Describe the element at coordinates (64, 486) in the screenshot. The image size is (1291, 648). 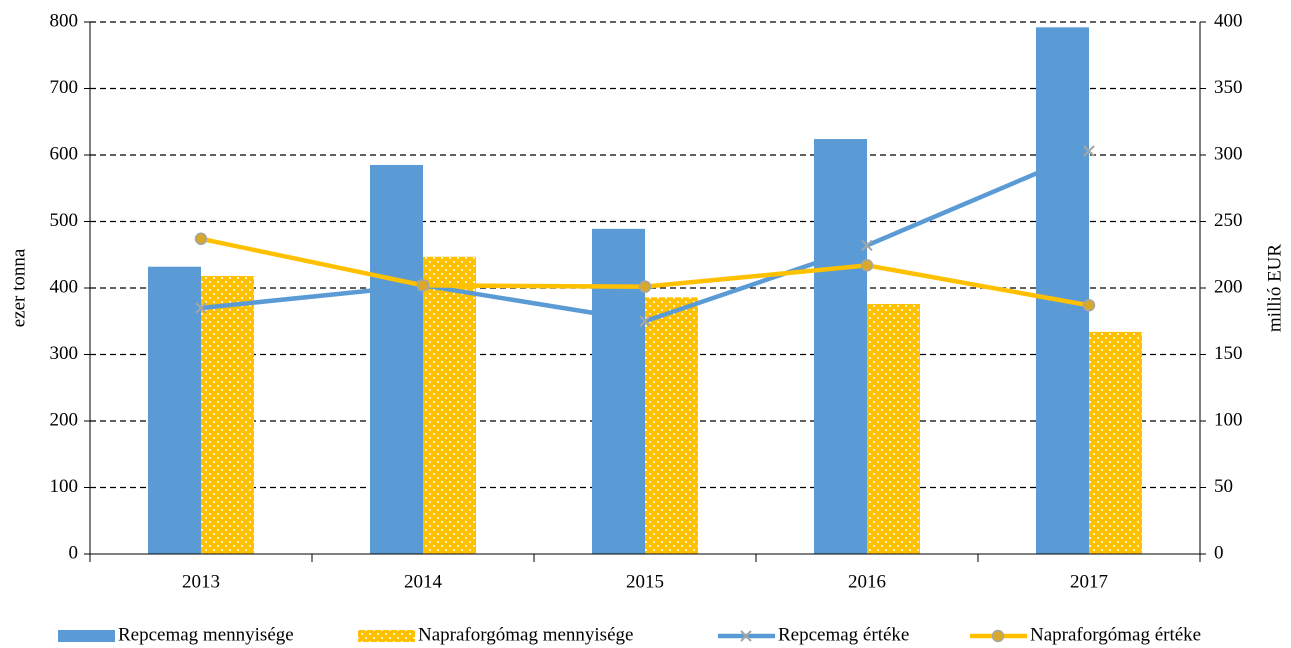
I see `y-tick-label: 100` at that location.